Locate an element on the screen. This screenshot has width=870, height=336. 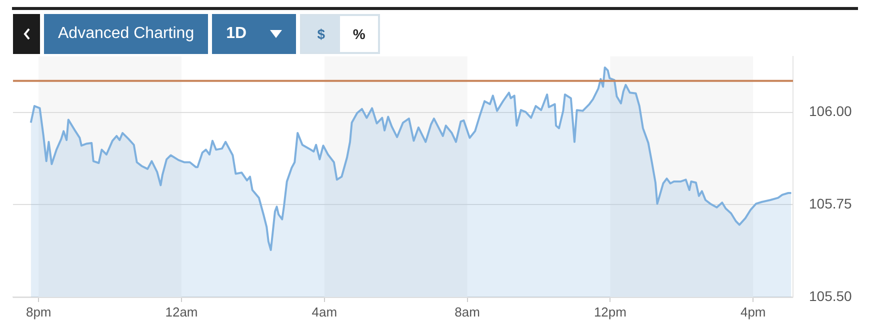
text: 1D is located at coordinates (236, 34).